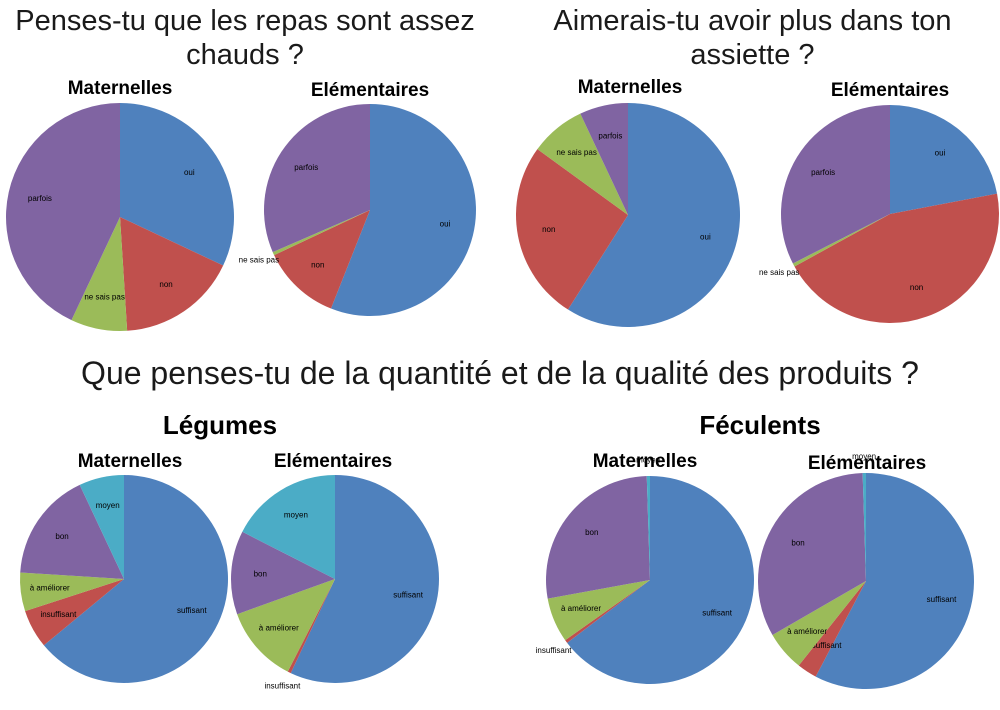  I want to click on pie-0-label-ne-sais-pas: ne sais pas, so click(104, 297).